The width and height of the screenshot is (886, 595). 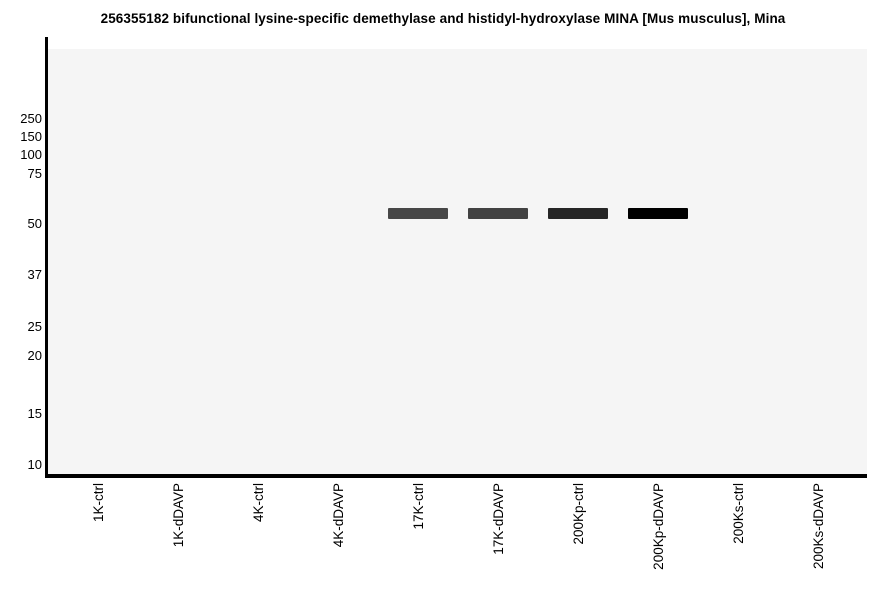 What do you see at coordinates (31, 136) in the screenshot?
I see `y-tick-label-150kda: 150` at bounding box center [31, 136].